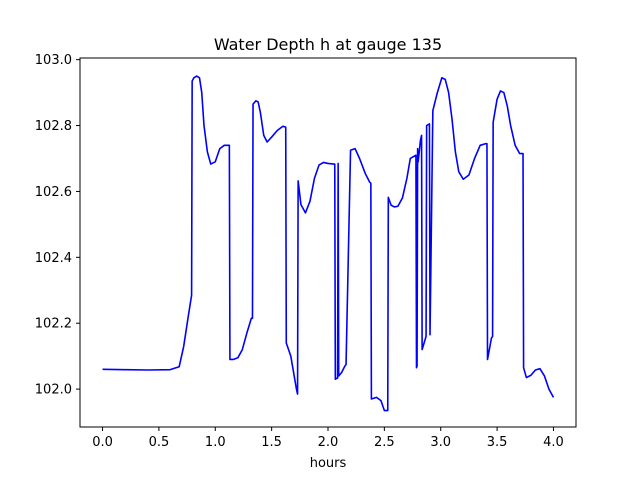 This screenshot has width=640, height=480. What do you see at coordinates (102, 442) in the screenshot?
I see `x-tick-label: 0.0` at bounding box center [102, 442].